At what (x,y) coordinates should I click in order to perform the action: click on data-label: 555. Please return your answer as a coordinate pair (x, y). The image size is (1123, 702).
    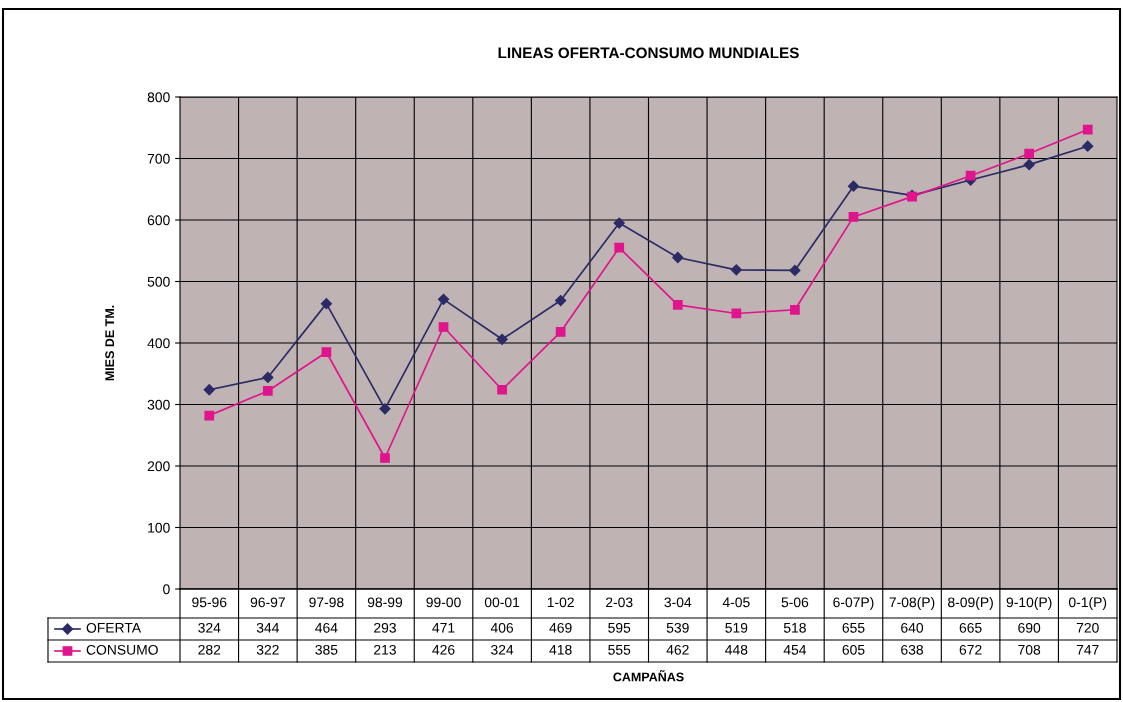
    Looking at the image, I should click on (619, 650).